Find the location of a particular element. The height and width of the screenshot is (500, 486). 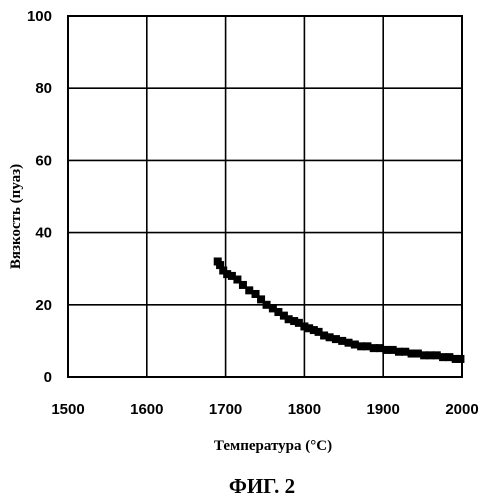

y-tick-label: 80 is located at coordinates (43, 88).